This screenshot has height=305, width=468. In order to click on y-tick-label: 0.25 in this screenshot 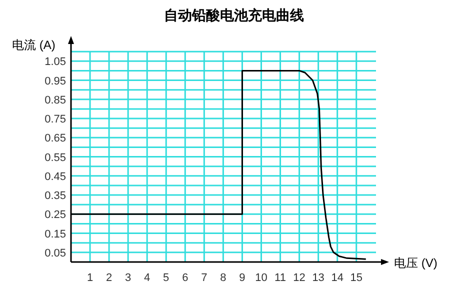, I will do `click(55, 215)`.